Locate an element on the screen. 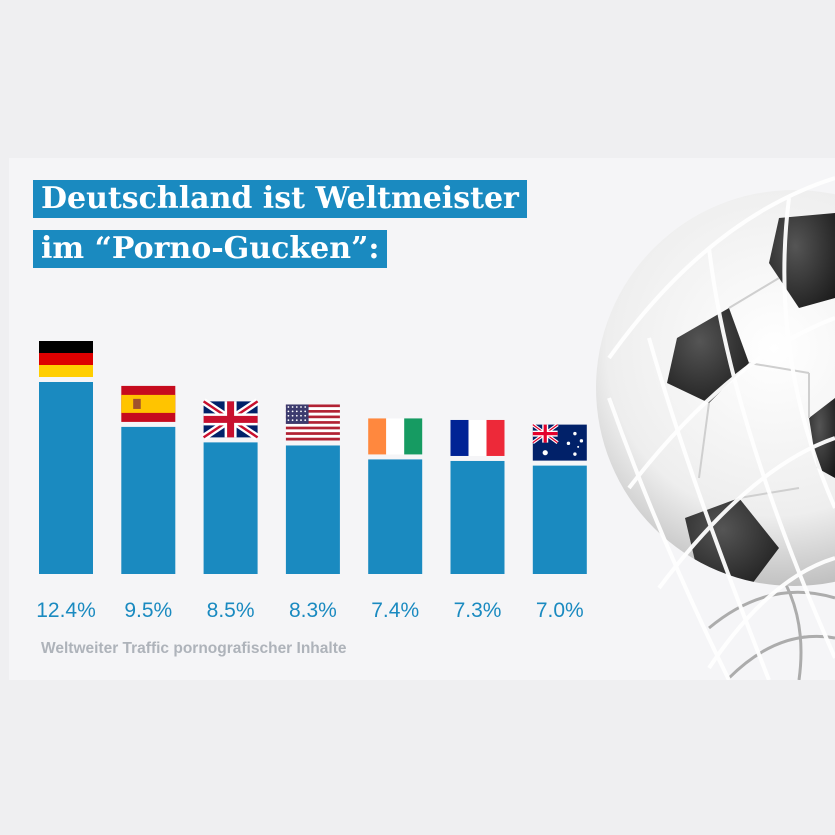 The width and height of the screenshot is (835, 835). bar-united-kingdom is located at coordinates (230, 508).